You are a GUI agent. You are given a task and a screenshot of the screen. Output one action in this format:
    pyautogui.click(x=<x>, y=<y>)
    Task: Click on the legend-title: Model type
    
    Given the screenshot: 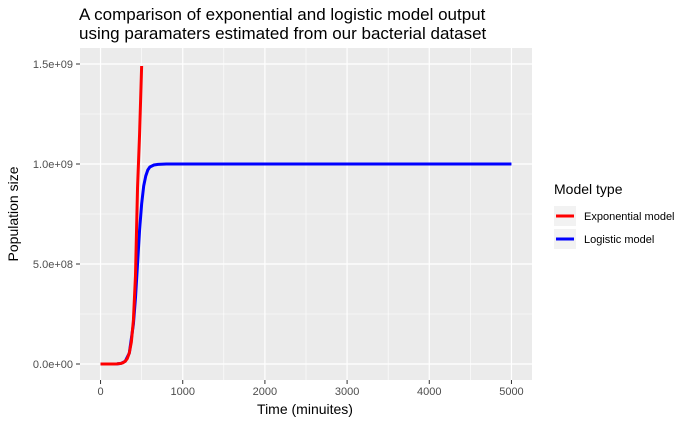 What is the action you would take?
    pyautogui.click(x=588, y=189)
    